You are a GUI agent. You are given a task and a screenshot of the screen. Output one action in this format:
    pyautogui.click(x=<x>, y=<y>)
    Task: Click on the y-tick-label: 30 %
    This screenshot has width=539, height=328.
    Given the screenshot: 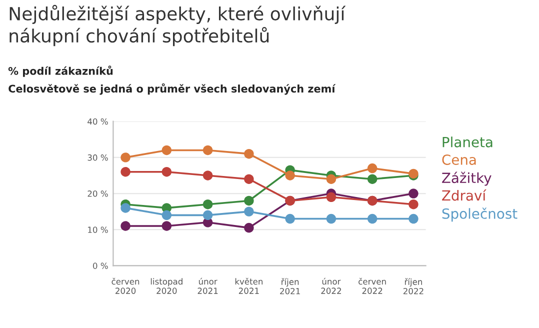 What is the action you would take?
    pyautogui.click(x=98, y=157)
    